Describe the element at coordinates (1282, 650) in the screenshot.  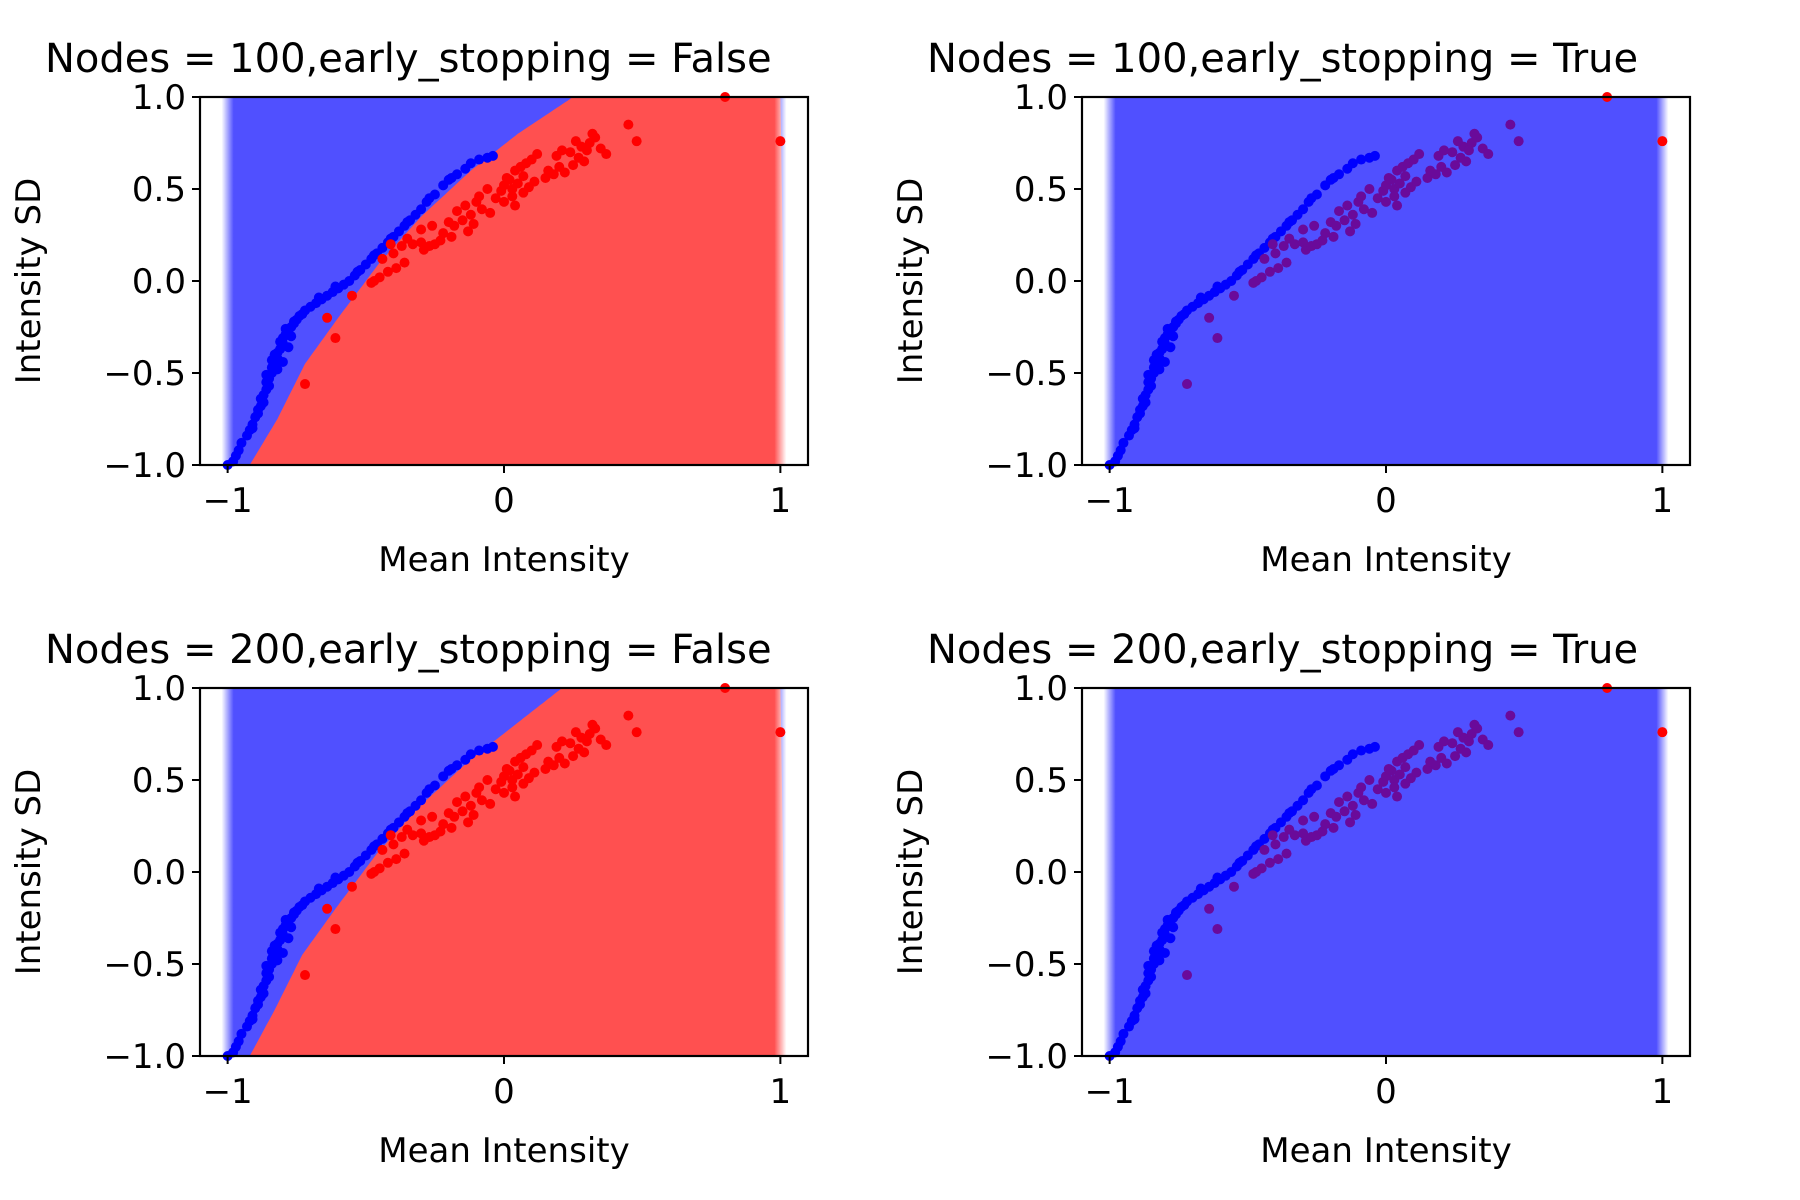
I see `panel-title: Nodes = 200,early_stopping = True` at that location.